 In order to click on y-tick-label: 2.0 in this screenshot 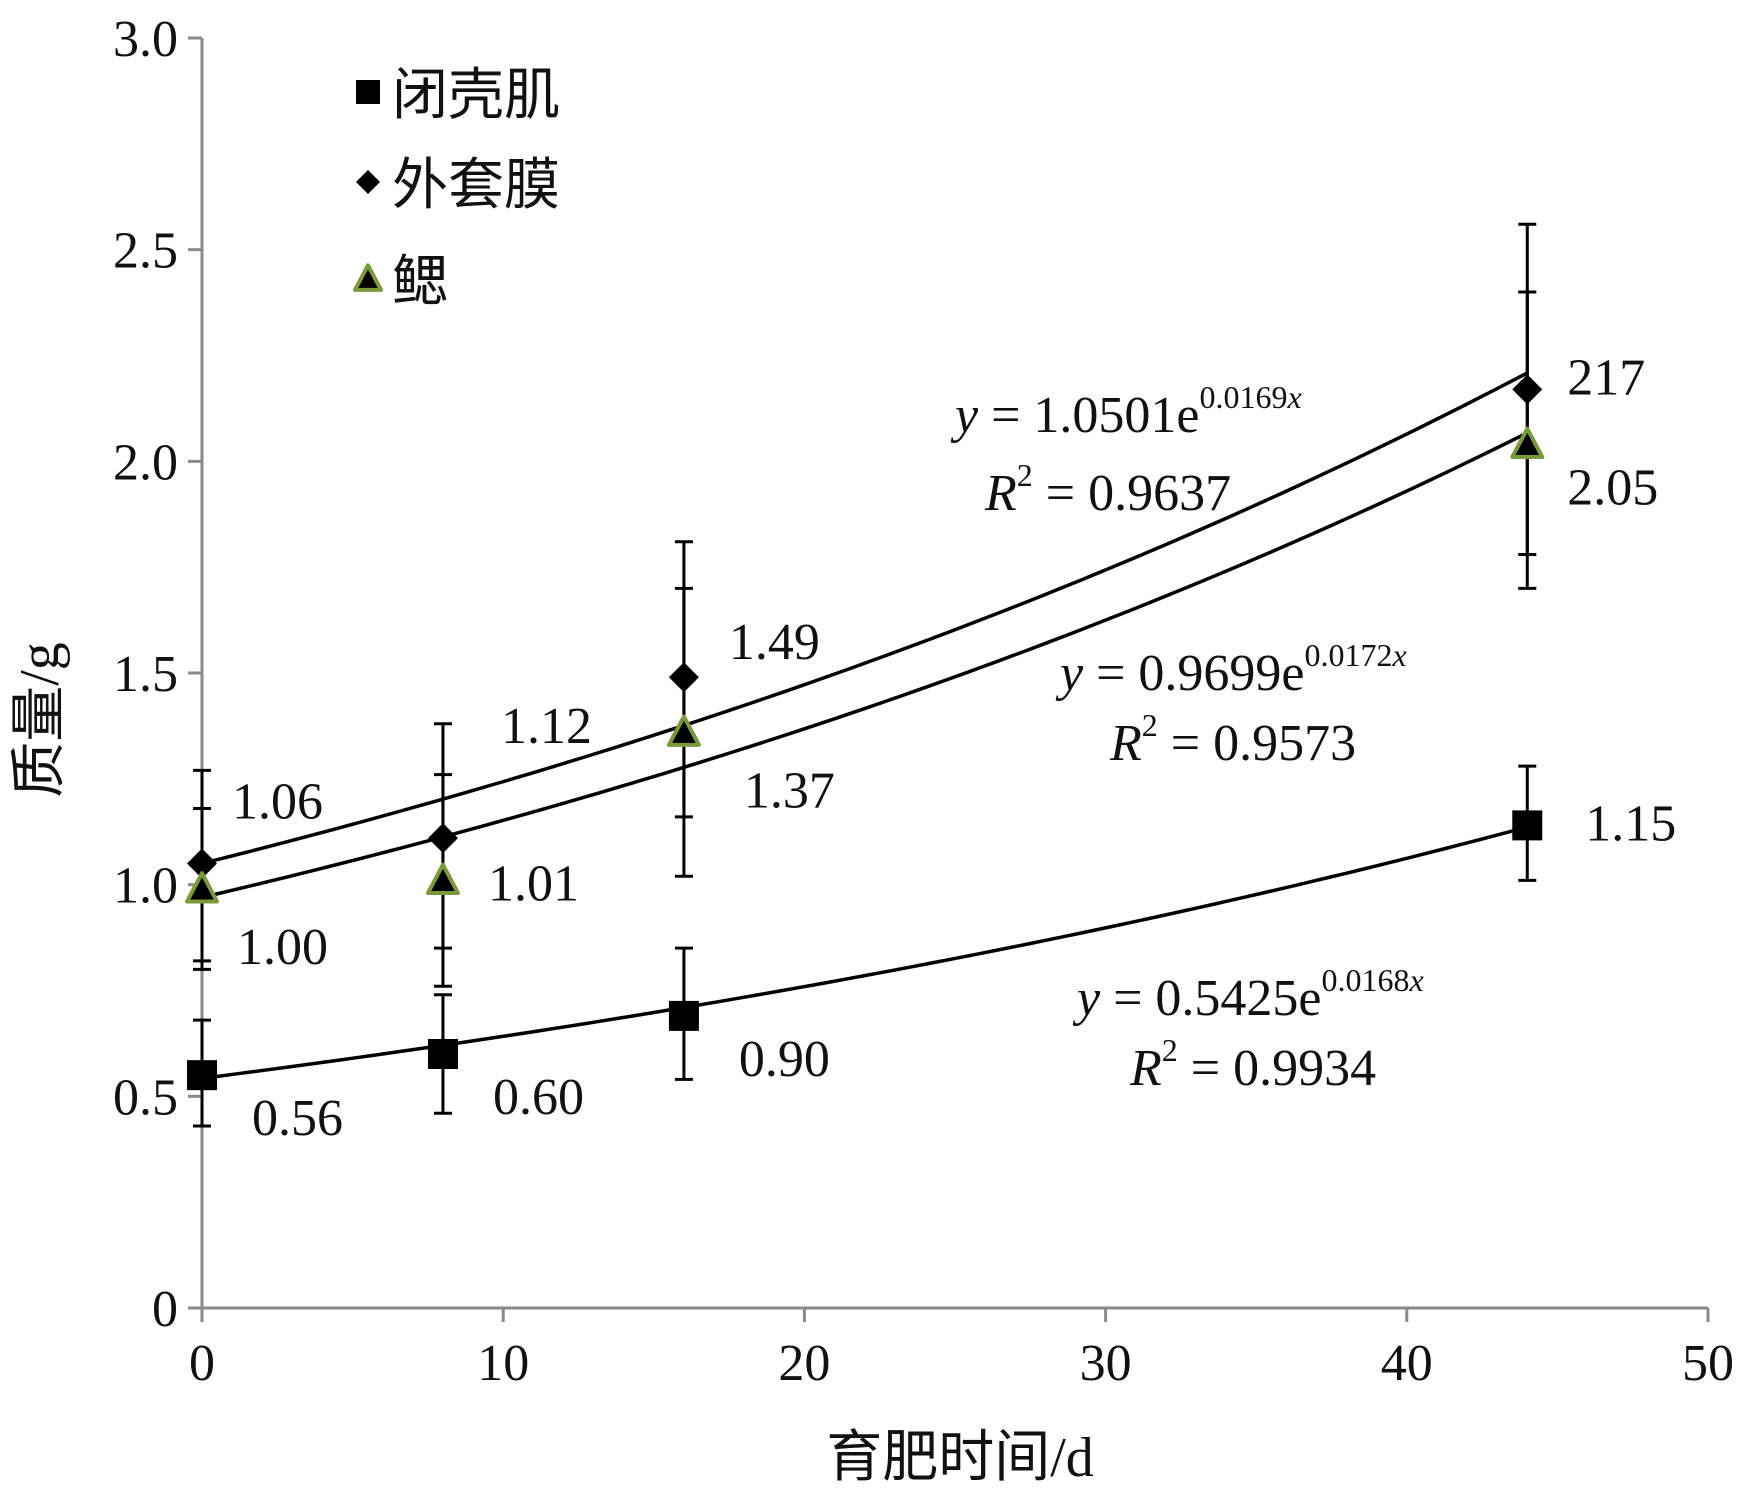, I will do `click(145, 462)`.